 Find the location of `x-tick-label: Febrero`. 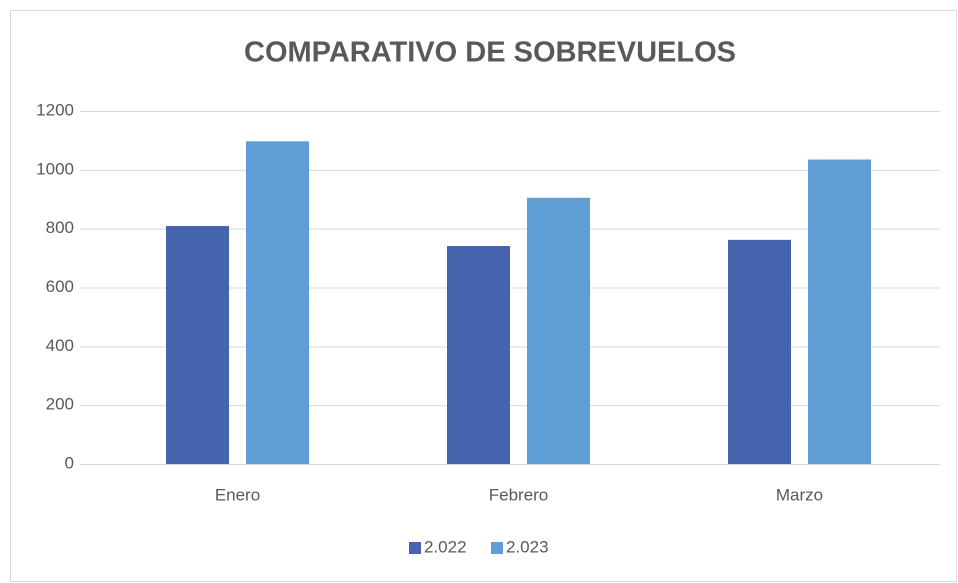

x-tick-label: Febrero is located at coordinates (519, 494).